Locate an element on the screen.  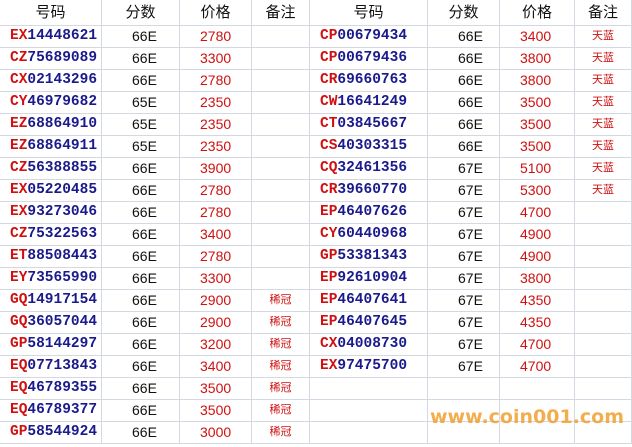
code-cell: CT03845667 is located at coordinates (369, 125).